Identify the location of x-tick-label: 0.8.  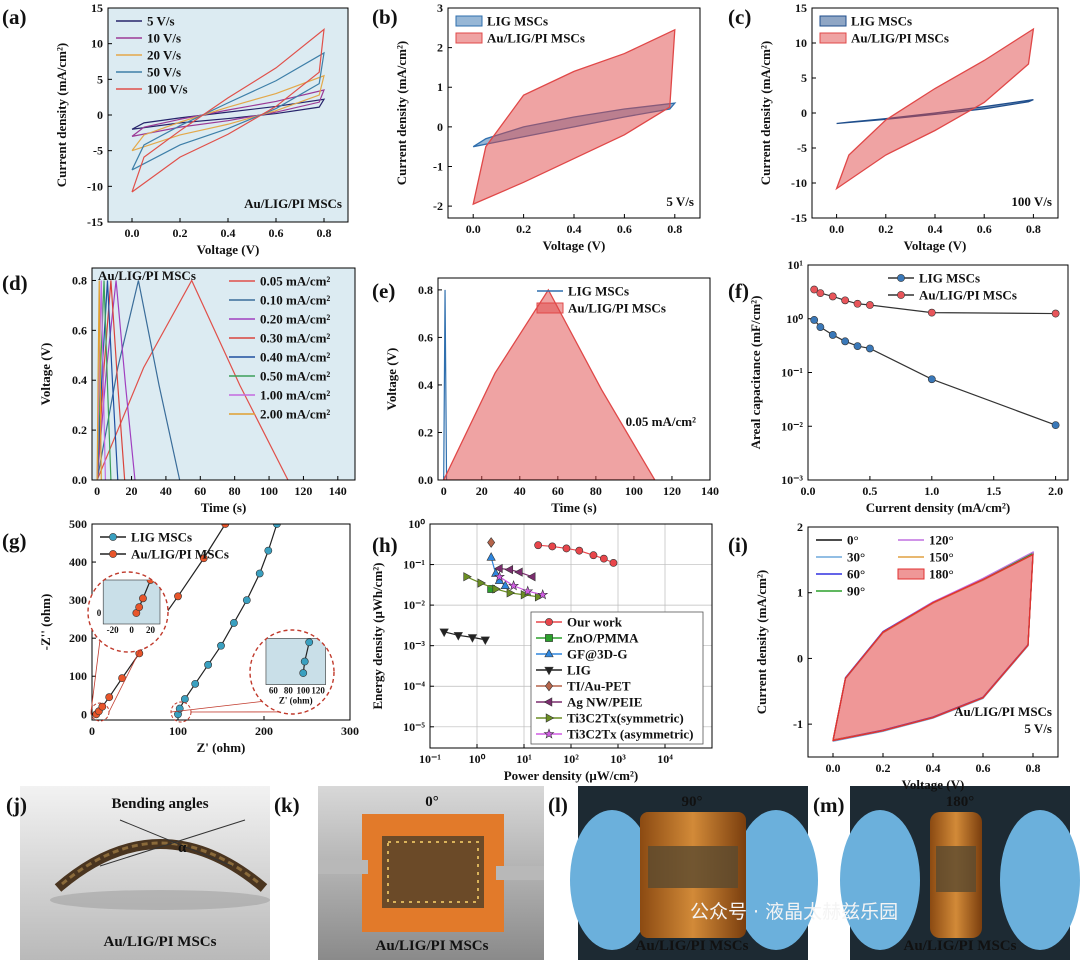
(324, 233).